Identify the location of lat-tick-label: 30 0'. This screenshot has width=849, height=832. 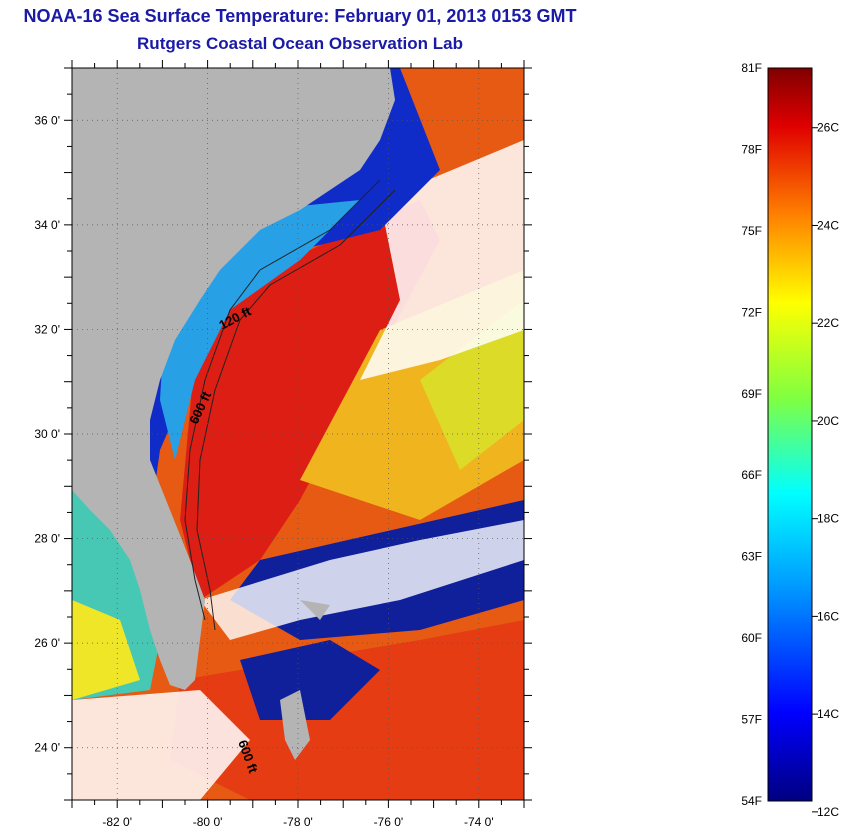
(47, 434).